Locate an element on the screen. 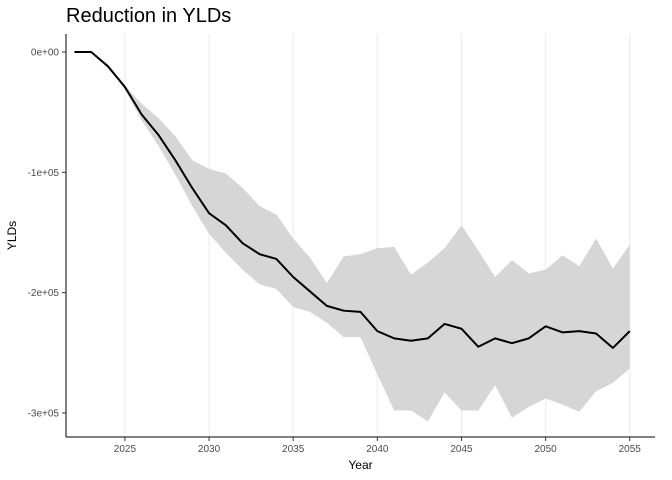 This screenshot has height=480, width=672. chart-title: Reduction in YLDs is located at coordinates (149, 16).